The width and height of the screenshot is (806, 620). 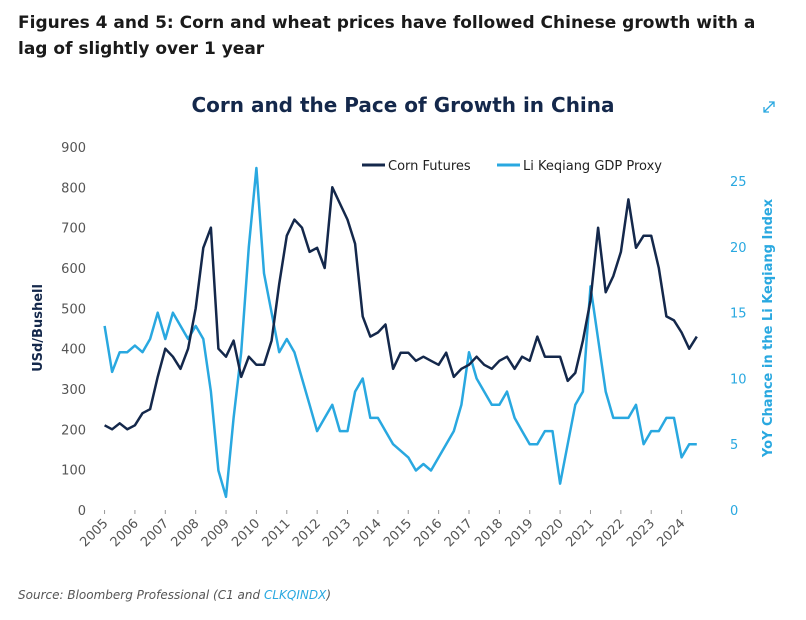 I want to click on y2-tick-label: 15, so click(x=738, y=314).